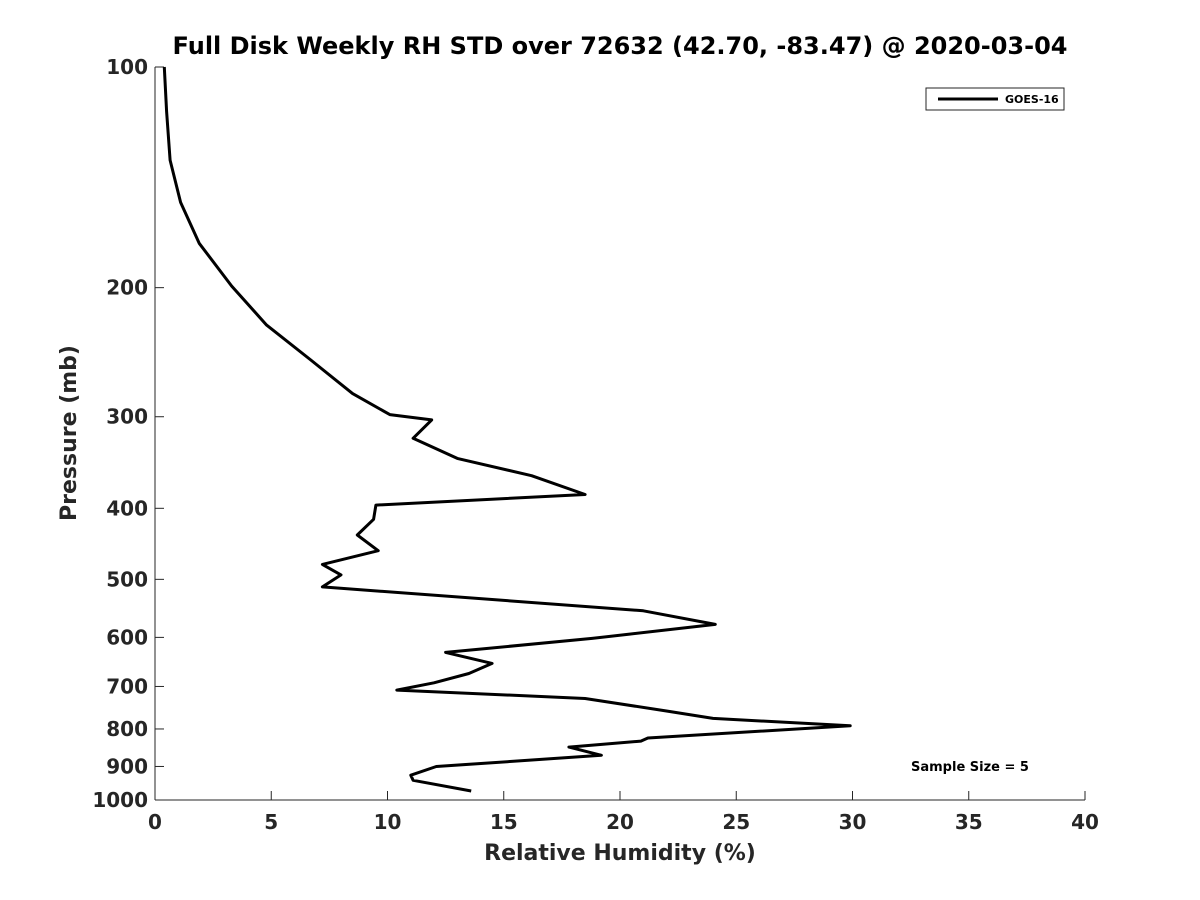  I want to click on y-tick-label: 400, so click(127, 508).